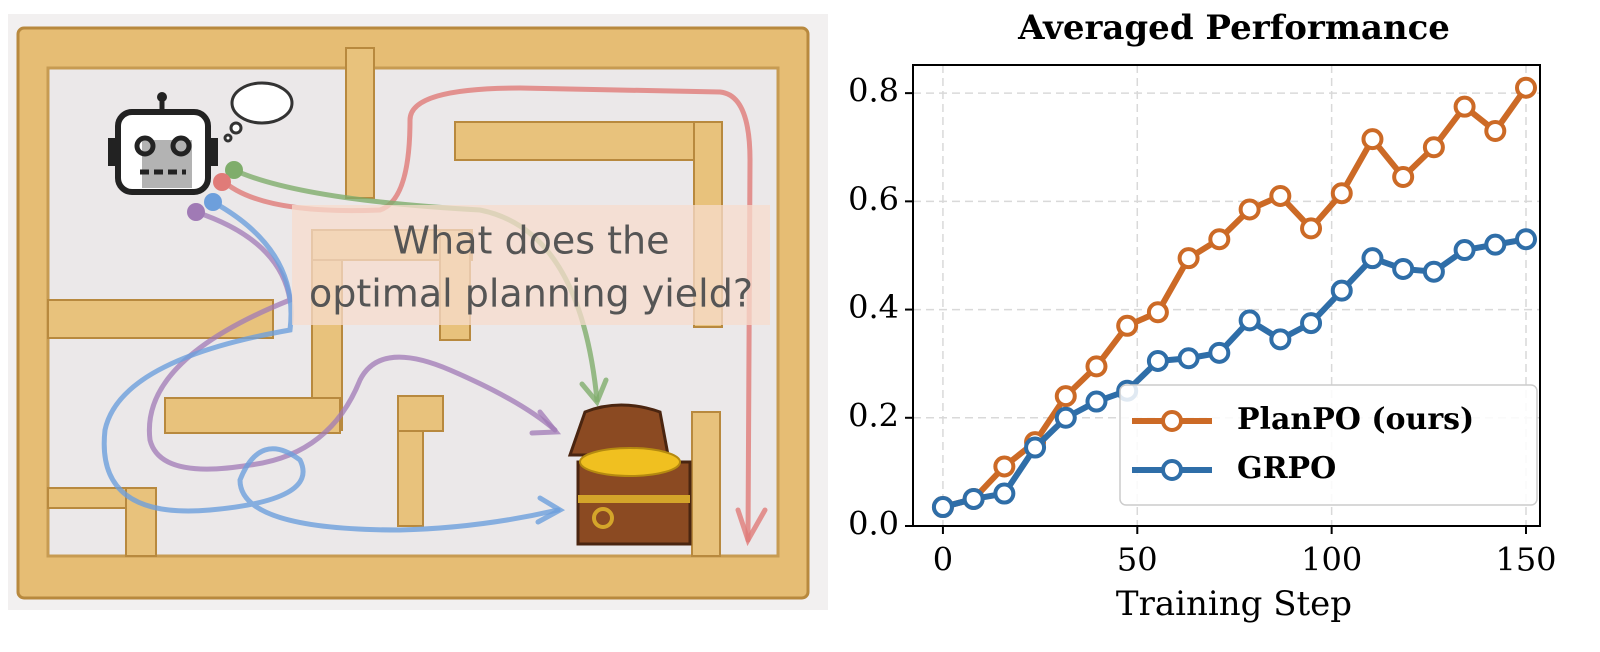 This screenshot has width=1600, height=652. I want to click on y-tick-label: 0.2, so click(873, 415).